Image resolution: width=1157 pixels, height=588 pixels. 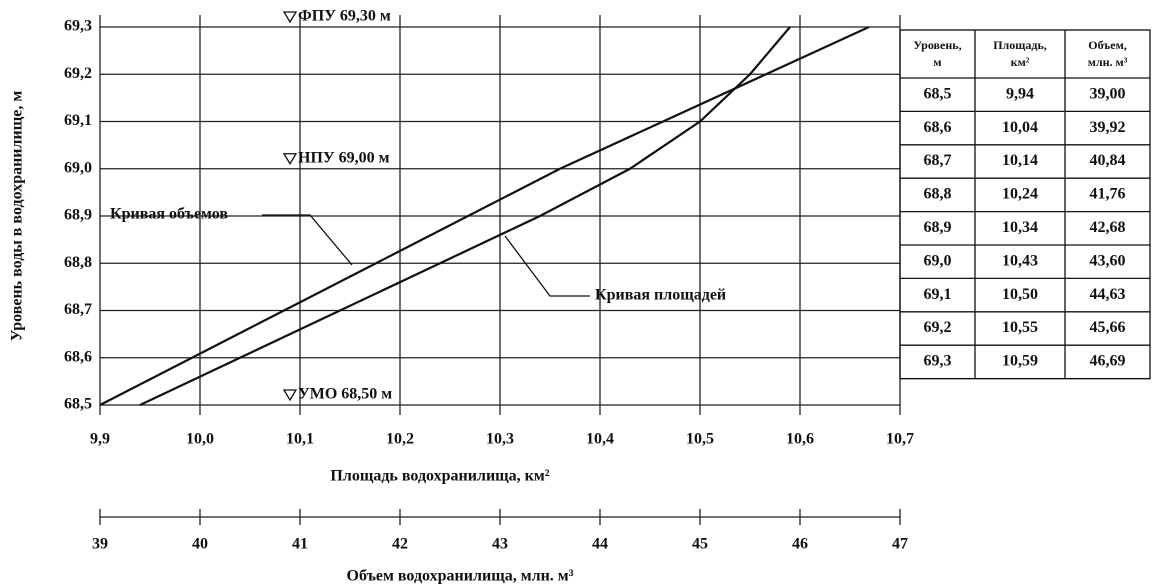 I want to click on x2-tick-label: 45, so click(x=700, y=544).